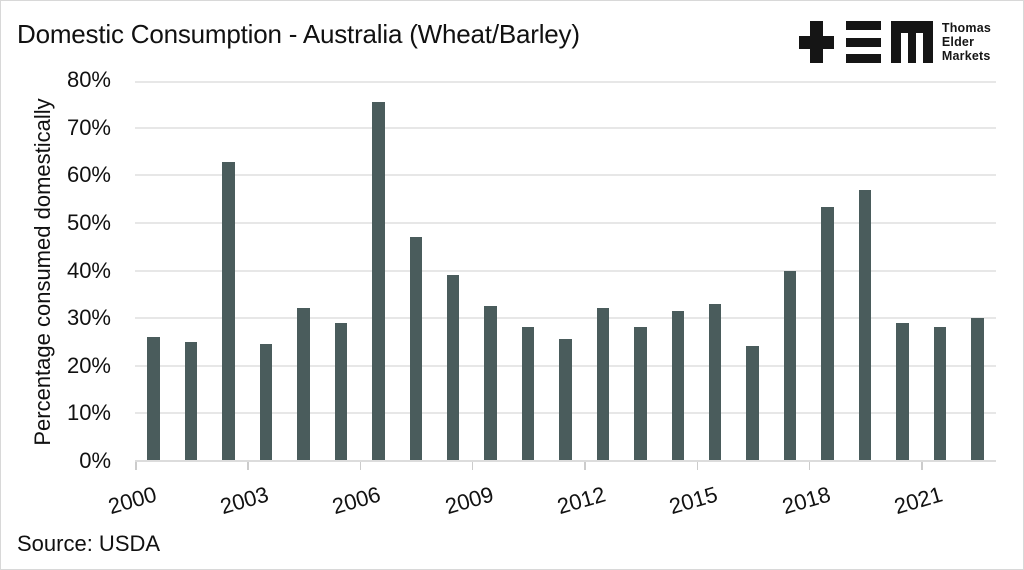 The image size is (1024, 570). What do you see at coordinates (453, 367) in the screenshot?
I see `bar-2008` at bounding box center [453, 367].